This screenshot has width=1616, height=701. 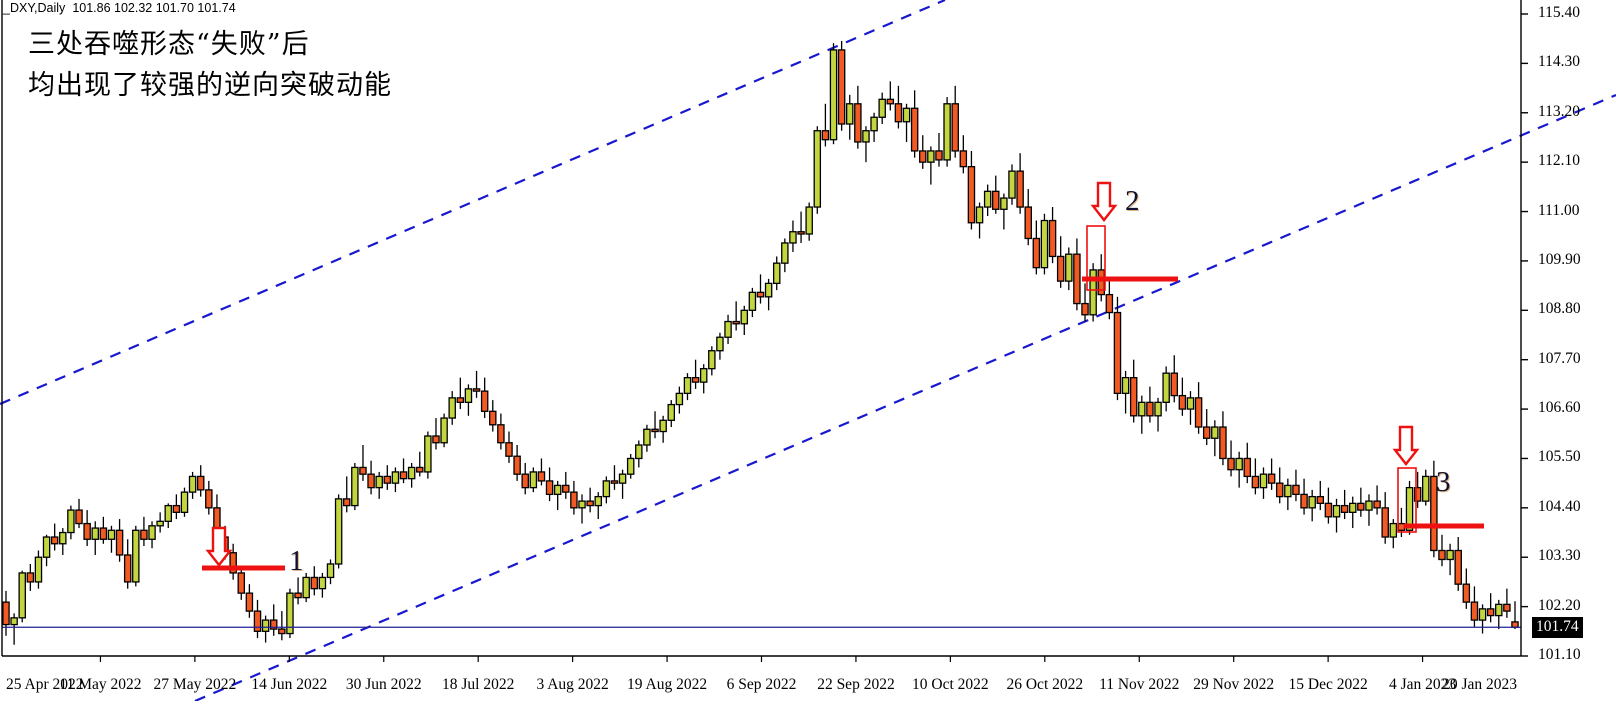 I want to click on price-axis-label: 103.30, so click(x=1559, y=556).